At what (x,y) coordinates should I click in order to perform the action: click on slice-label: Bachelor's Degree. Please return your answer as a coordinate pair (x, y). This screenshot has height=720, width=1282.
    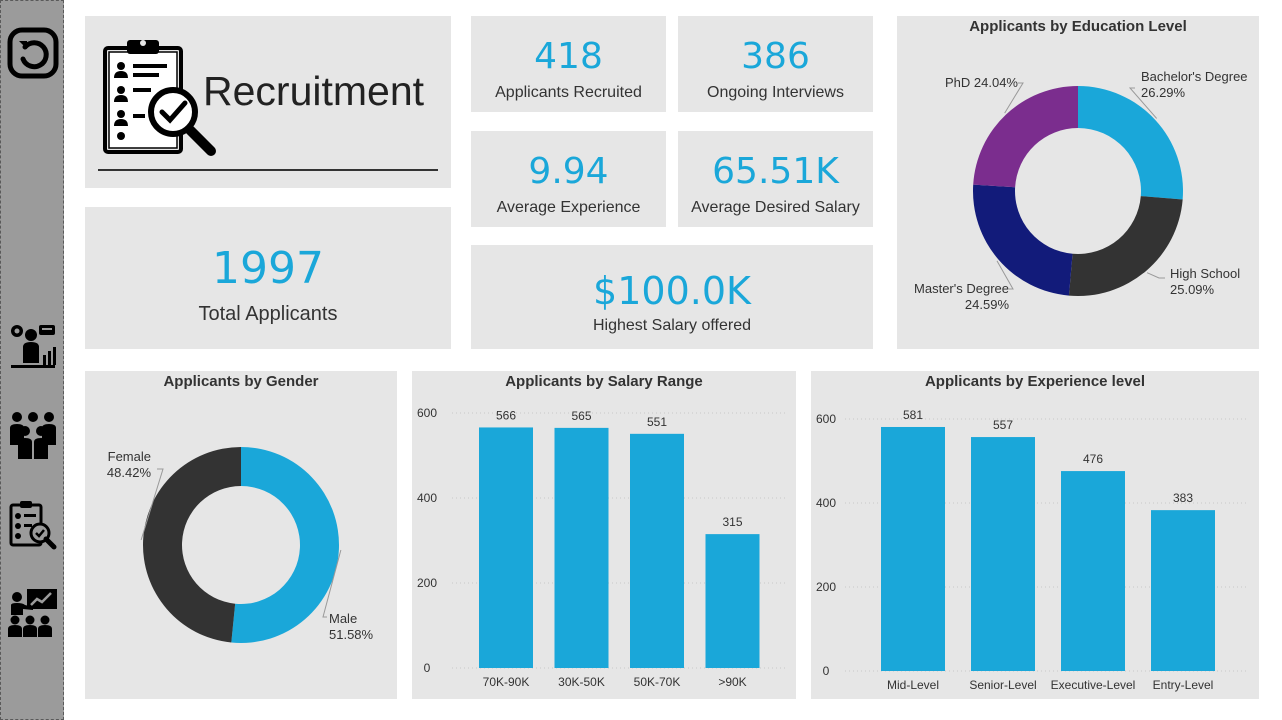
    Looking at the image, I should click on (1194, 76).